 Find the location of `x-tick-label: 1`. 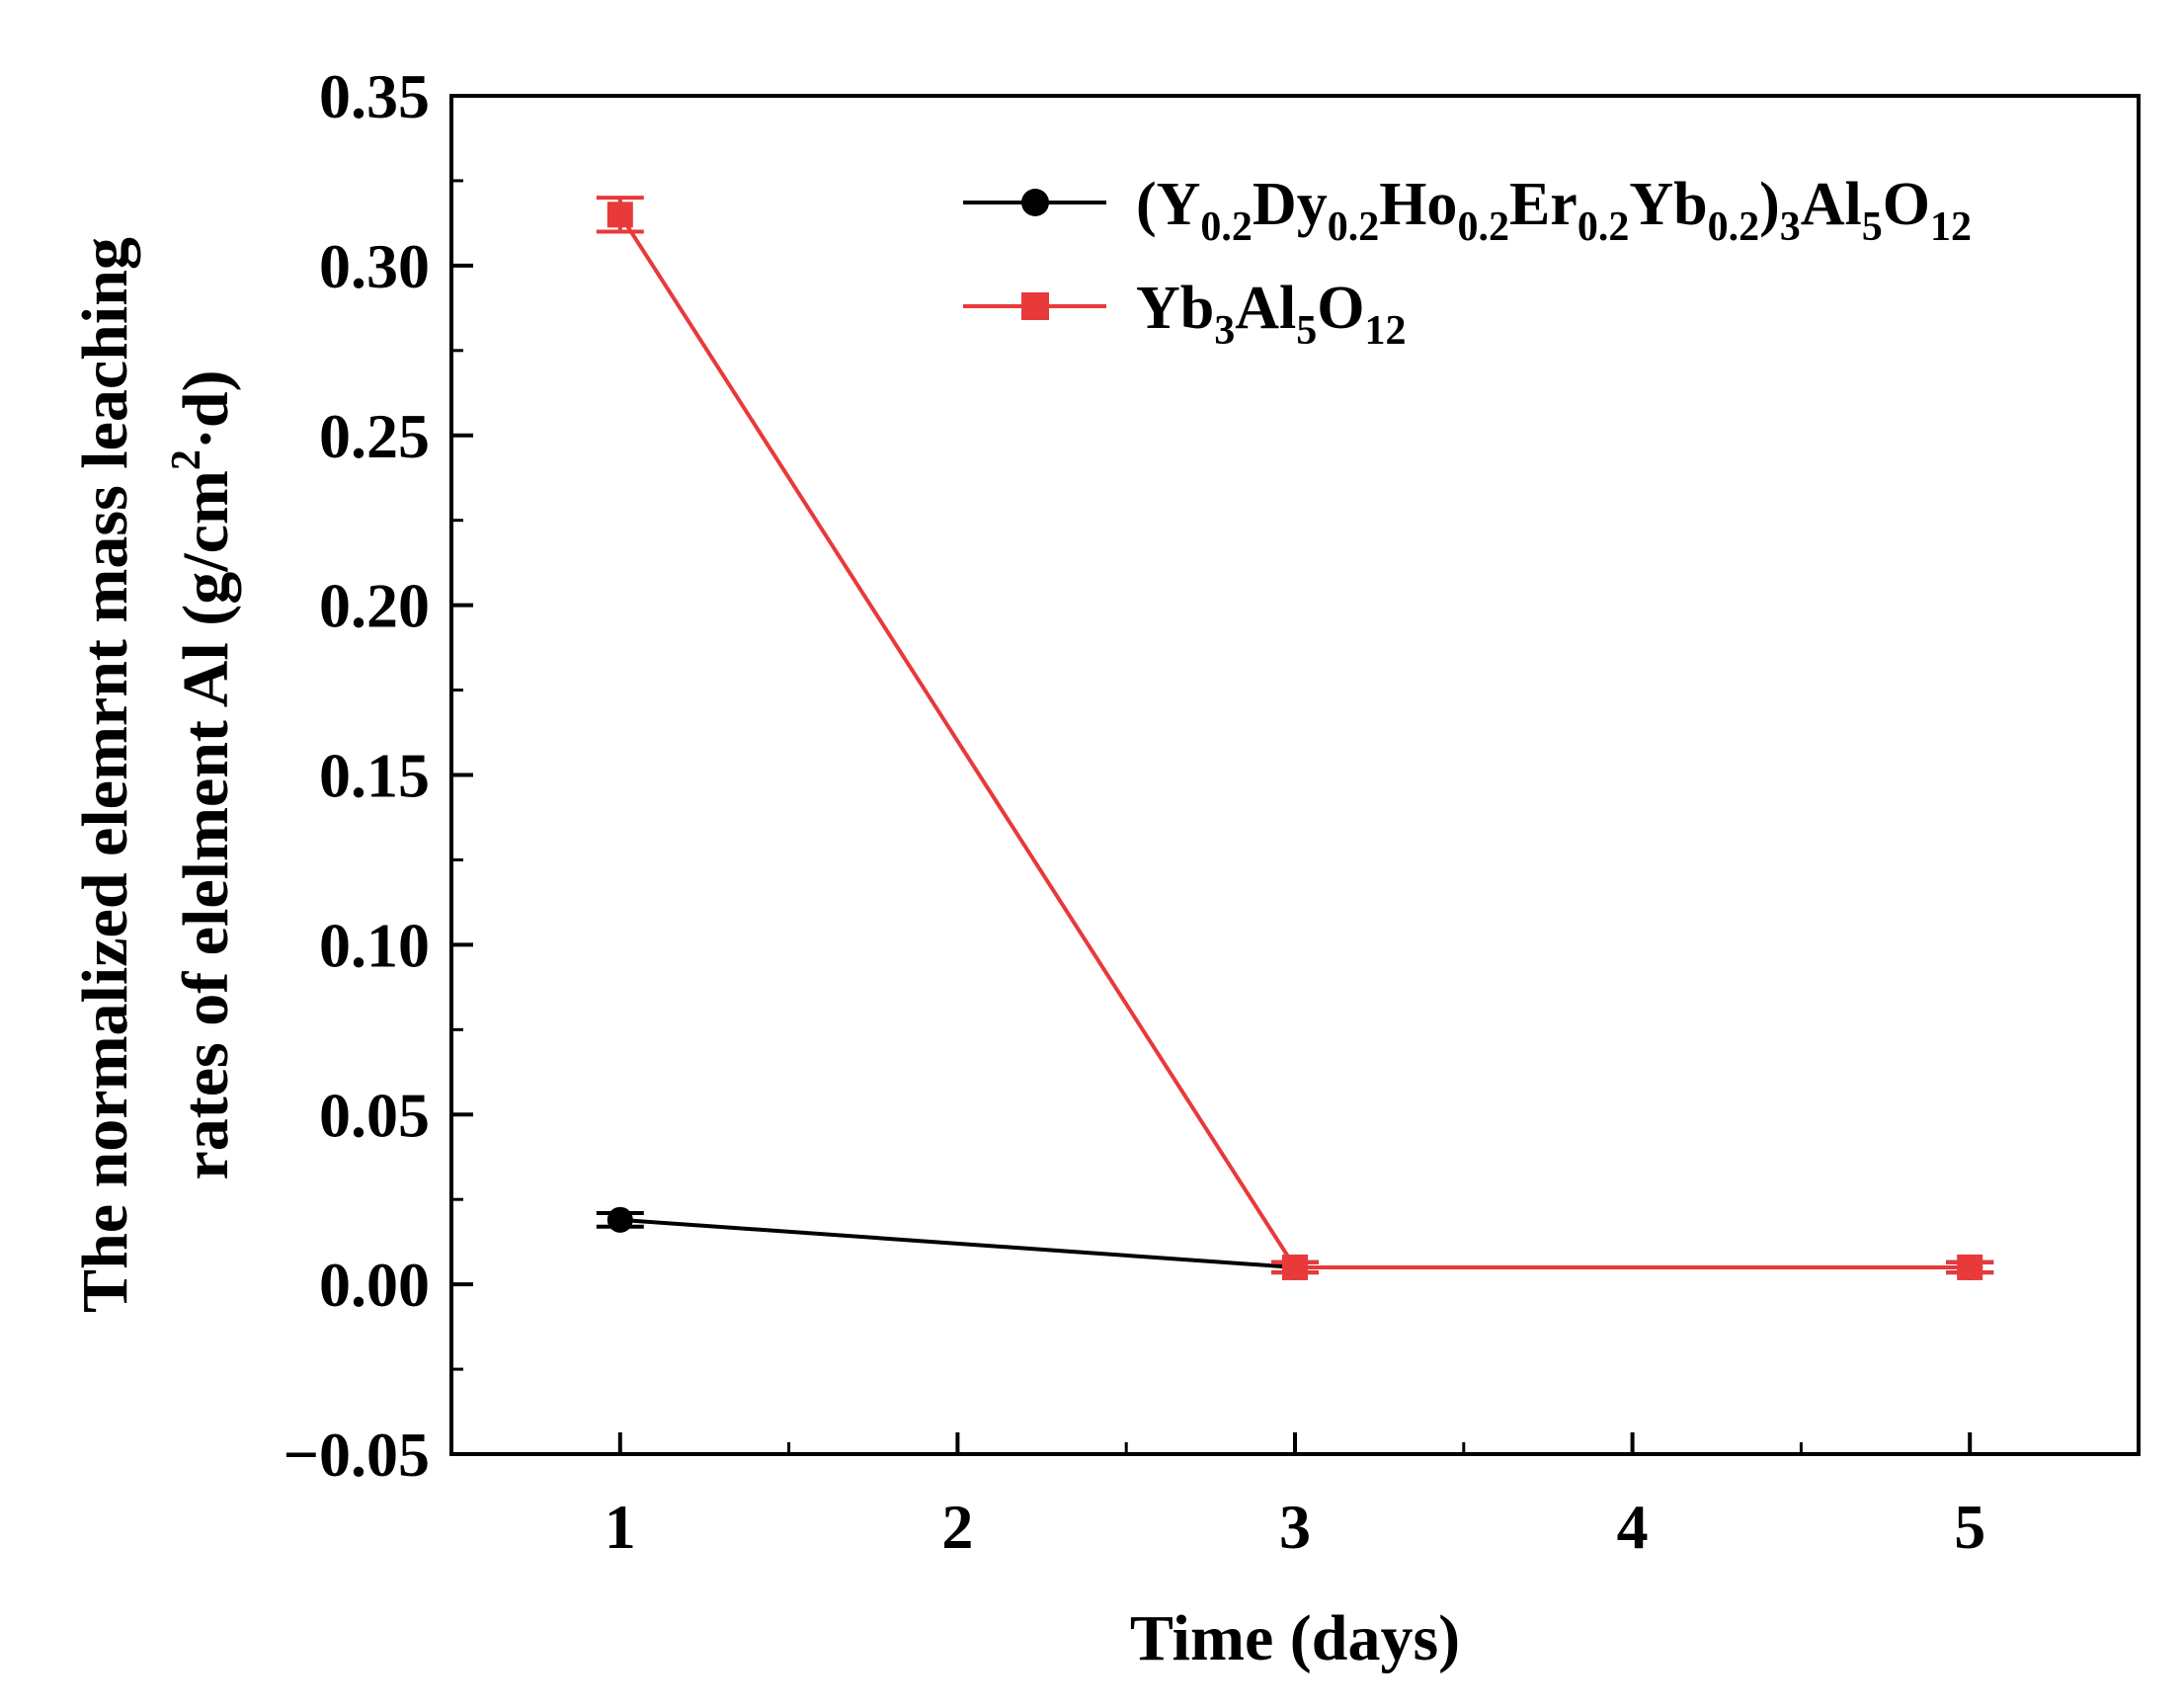

x-tick-label: 1 is located at coordinates (620, 1527).